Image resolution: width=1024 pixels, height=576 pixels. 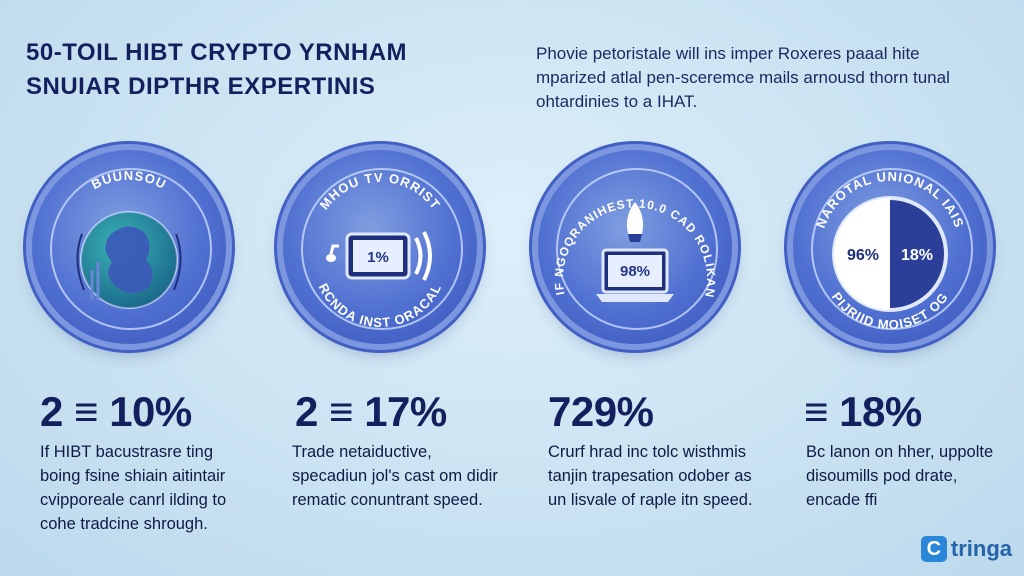 What do you see at coordinates (635, 252) in the screenshot?
I see `laptop-rocket-icon: 98%` at bounding box center [635, 252].